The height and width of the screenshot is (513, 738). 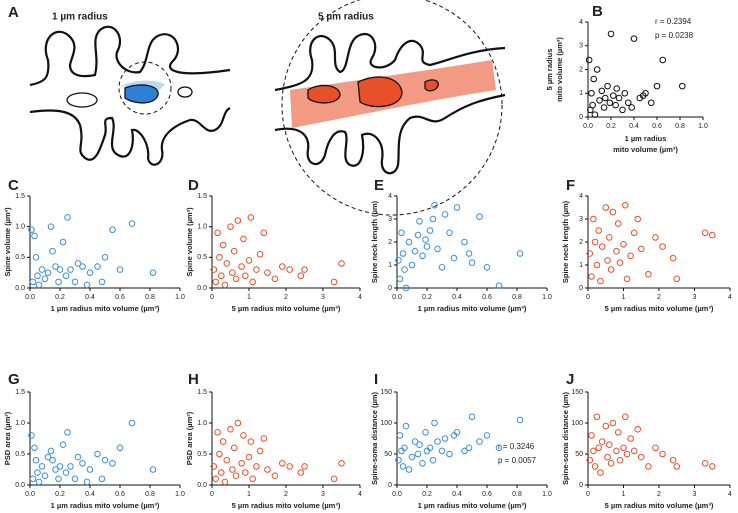 What do you see at coordinates (202, 454) in the screenshot?
I see `y-tick-label: 0.5` at bounding box center [202, 454].